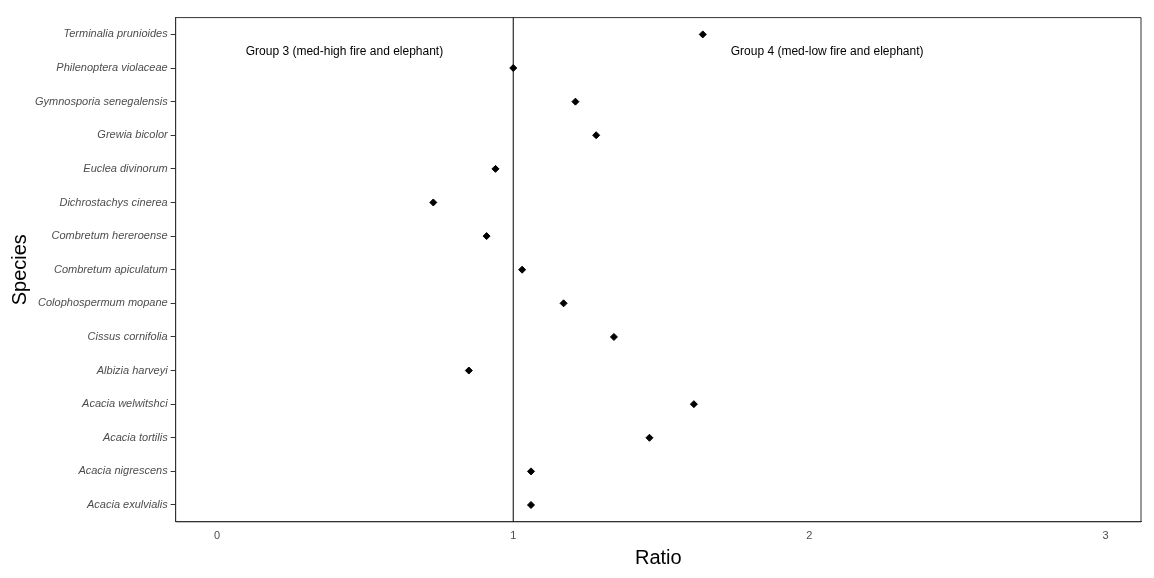  What do you see at coordinates (110, 268) in the screenshot?
I see `y-tick-label: Combretum apiculatum` at bounding box center [110, 268].